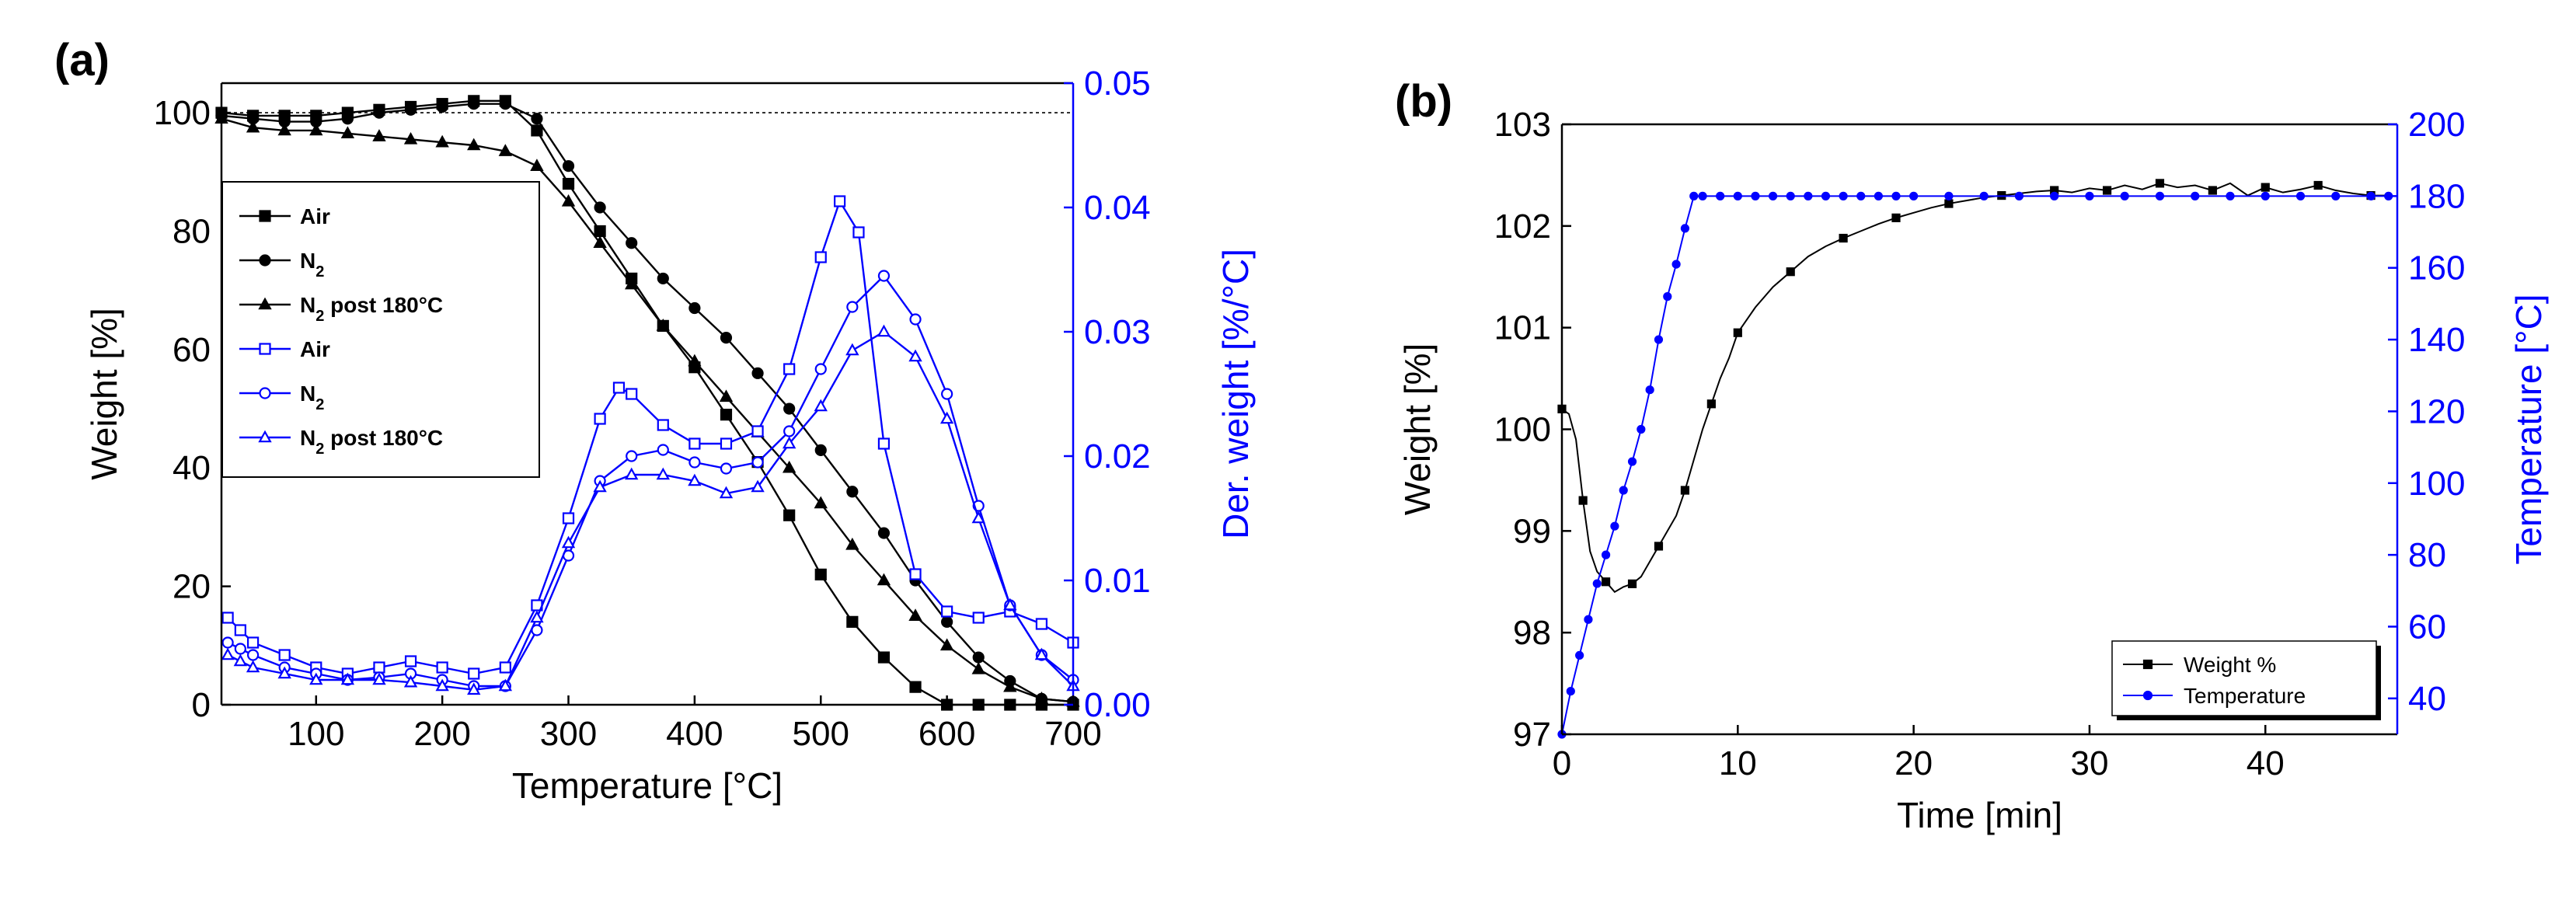 The image size is (2576, 899). Describe the element at coordinates (1417, 429) in the screenshot. I see `chart-1-y-left-axis-label: Weight [%]` at that location.